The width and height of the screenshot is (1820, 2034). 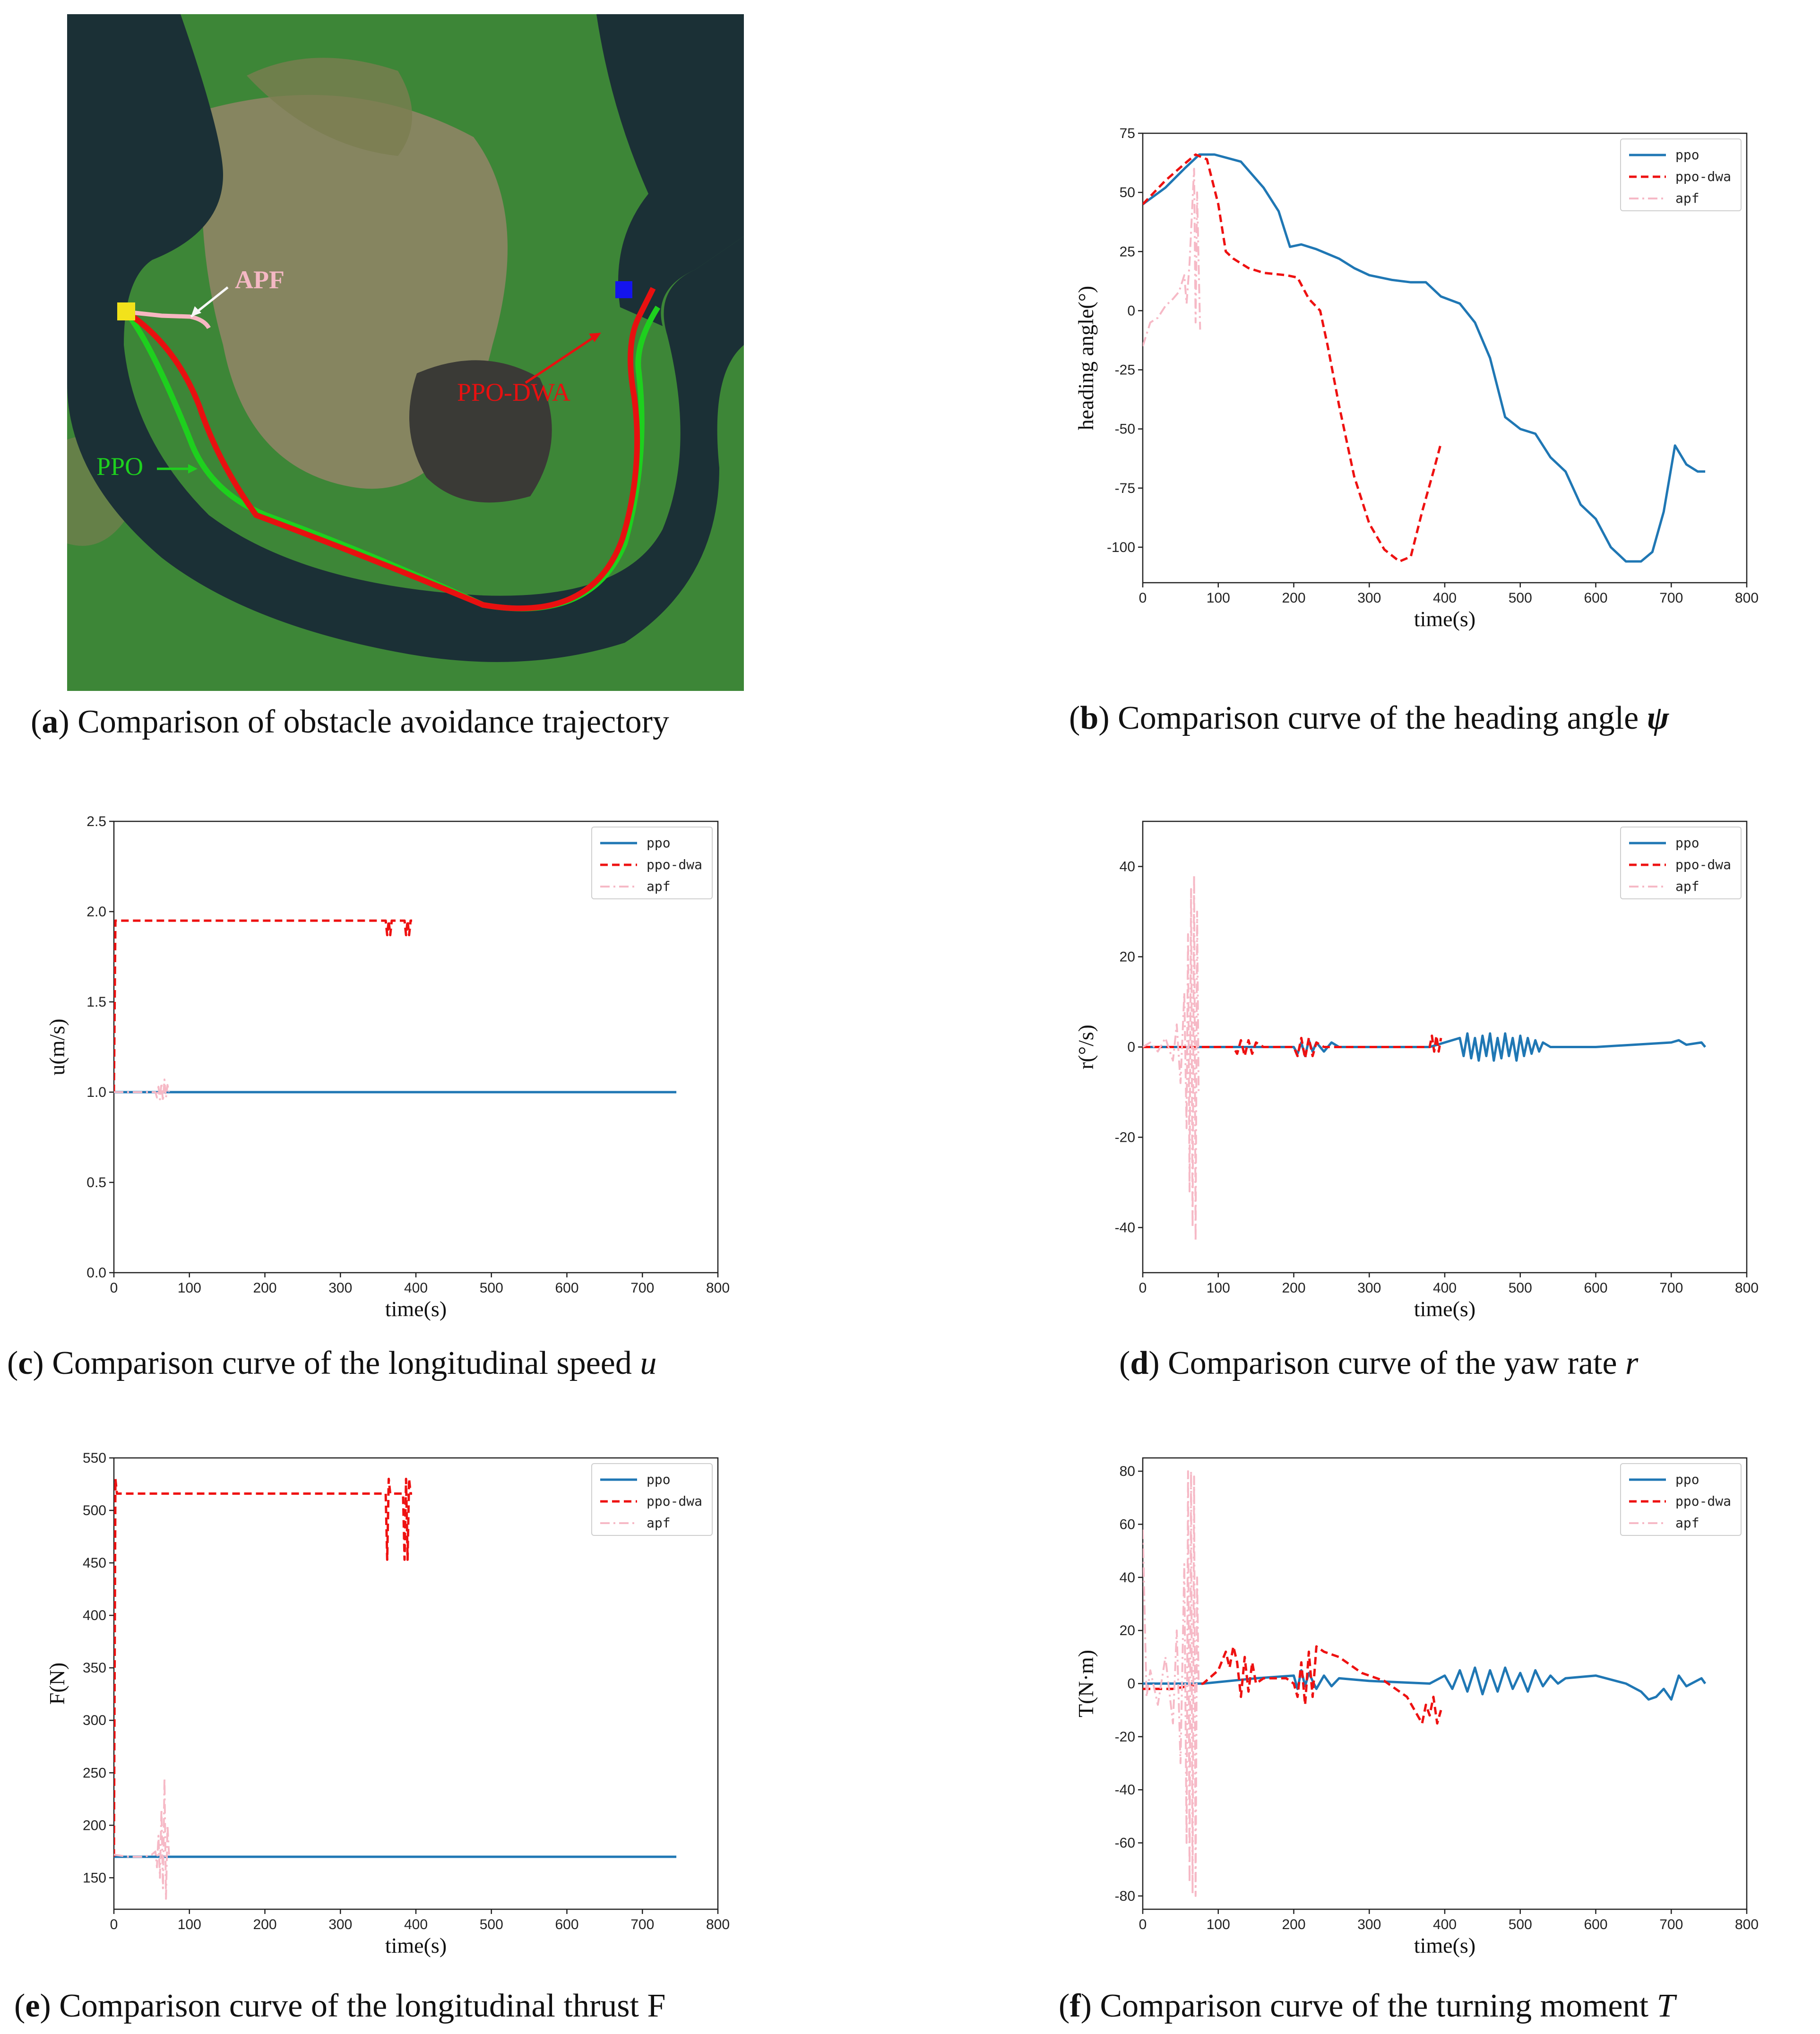 What do you see at coordinates (57, 1046) in the screenshot?
I see `y-axis-label: u(m/s)` at bounding box center [57, 1046].